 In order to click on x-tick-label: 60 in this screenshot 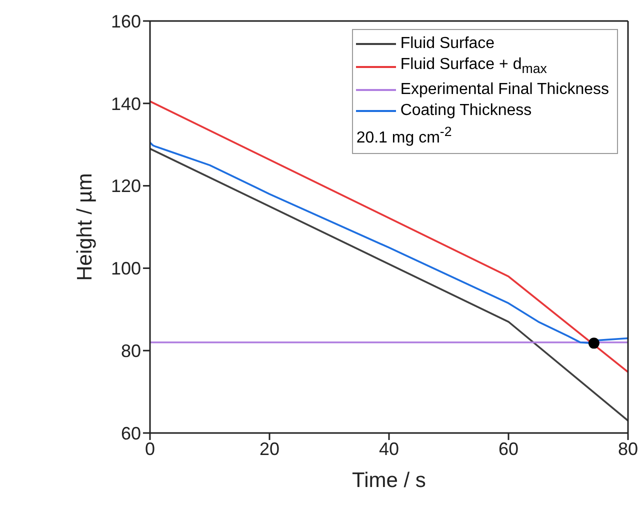, I will do `click(508, 448)`.